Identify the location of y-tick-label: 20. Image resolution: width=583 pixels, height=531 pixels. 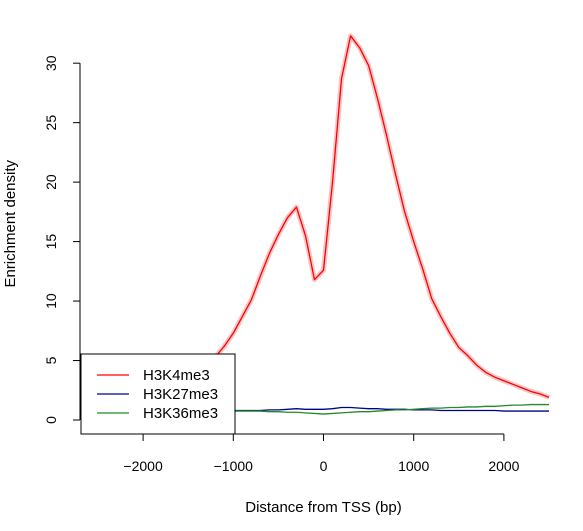
(51, 182).